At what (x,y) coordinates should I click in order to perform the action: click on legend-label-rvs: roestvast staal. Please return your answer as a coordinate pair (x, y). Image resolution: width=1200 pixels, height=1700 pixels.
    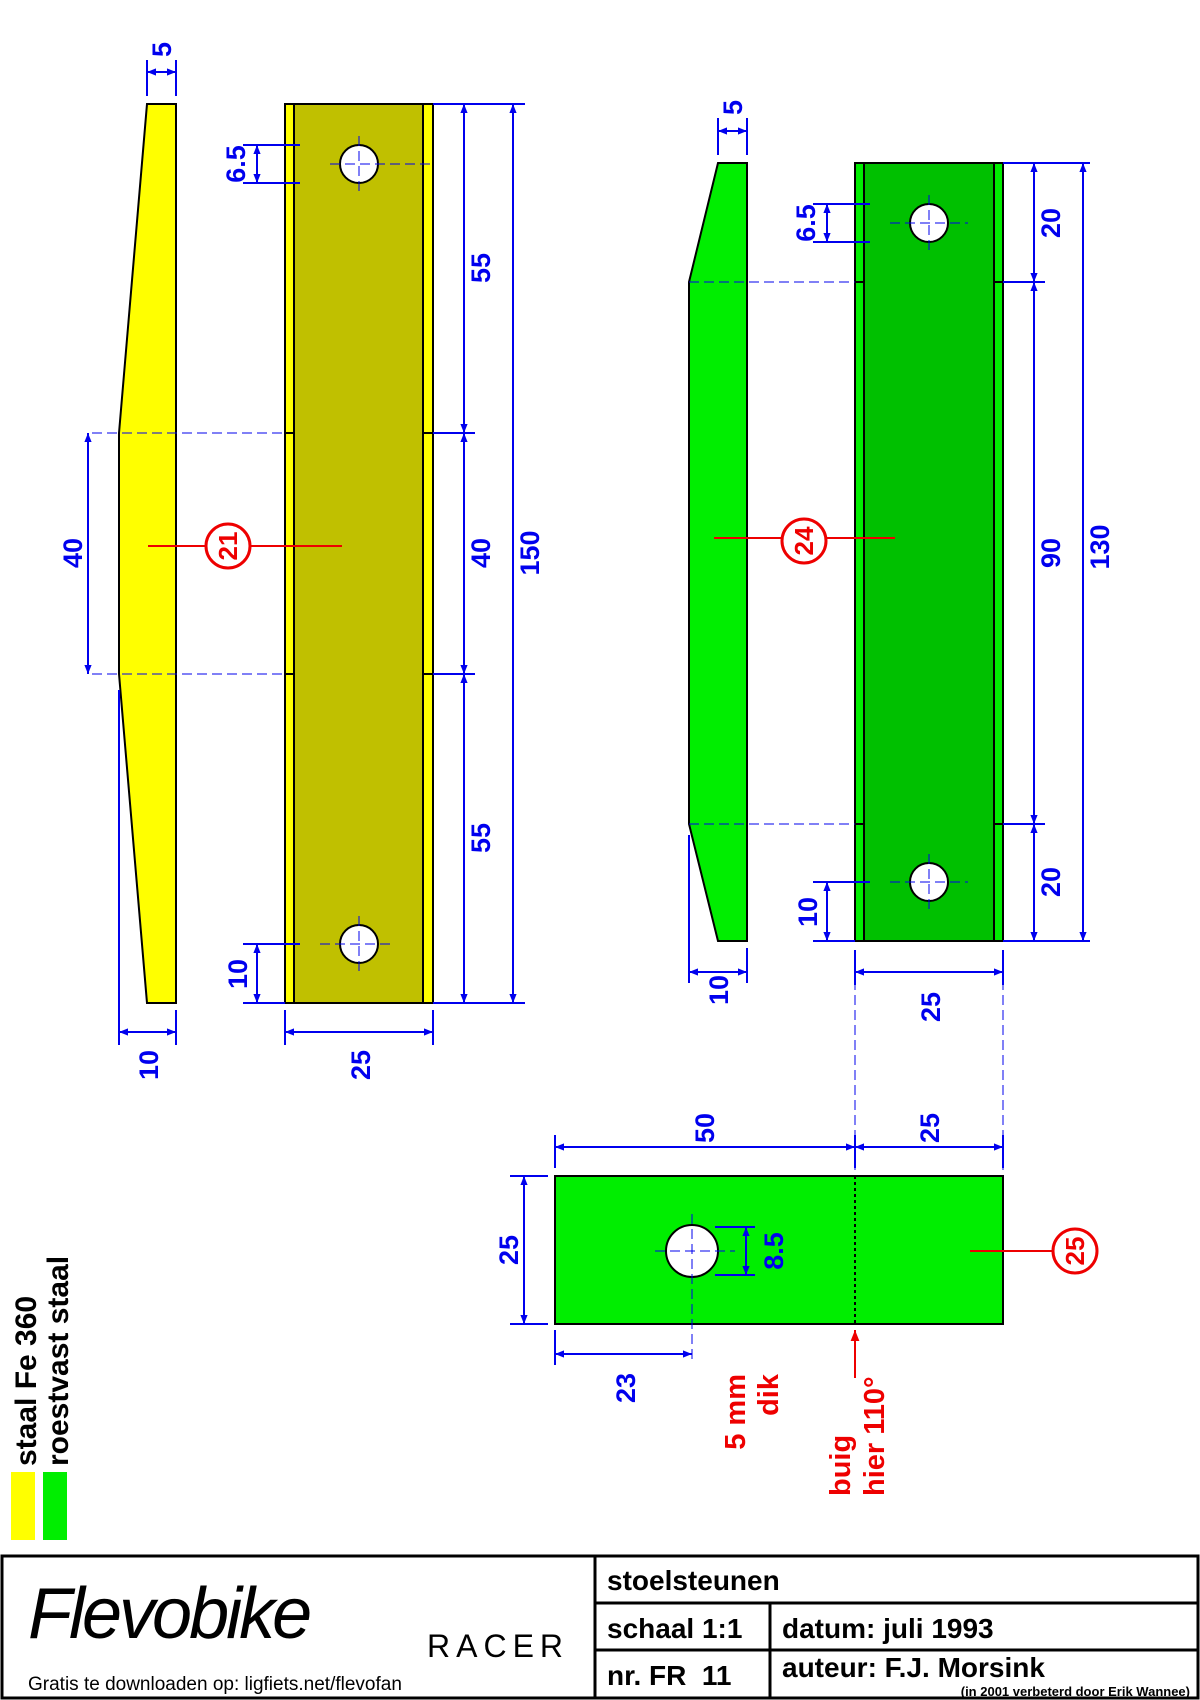
    Looking at the image, I should click on (58, 1361).